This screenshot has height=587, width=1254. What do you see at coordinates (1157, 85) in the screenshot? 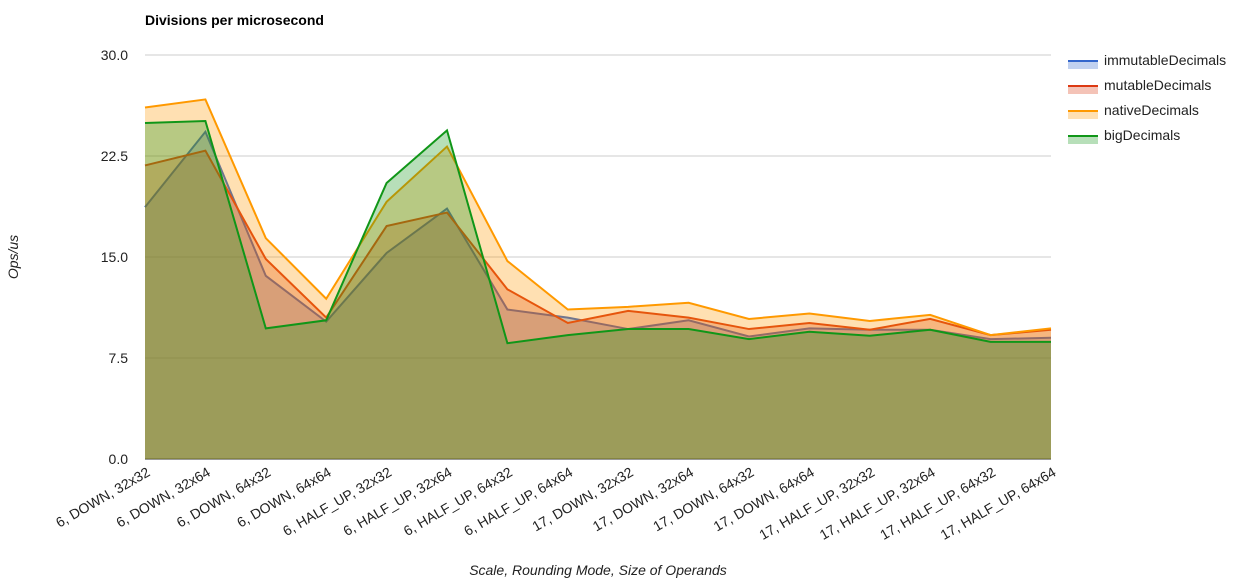
I see `legend-label: mutableDecimals` at bounding box center [1157, 85].